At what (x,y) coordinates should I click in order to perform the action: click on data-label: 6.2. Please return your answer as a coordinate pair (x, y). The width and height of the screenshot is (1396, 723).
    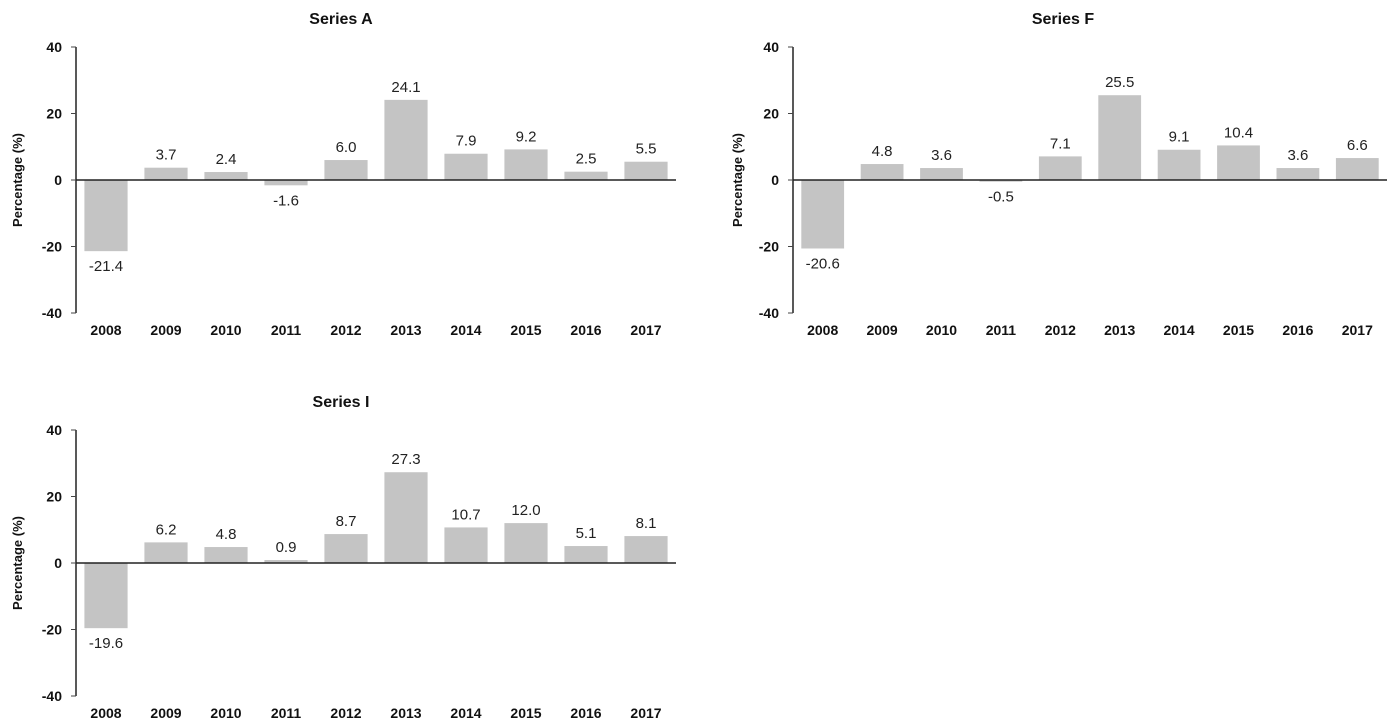
    Looking at the image, I should click on (166, 529).